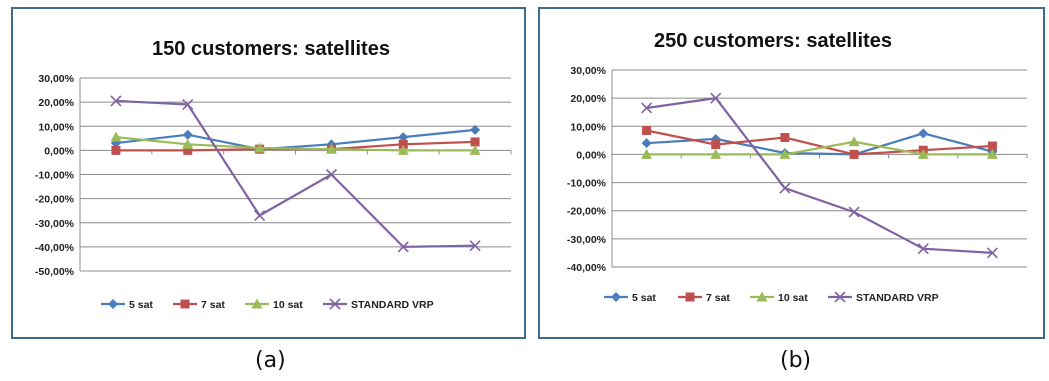  I want to click on caption-a: (a), so click(270, 360).